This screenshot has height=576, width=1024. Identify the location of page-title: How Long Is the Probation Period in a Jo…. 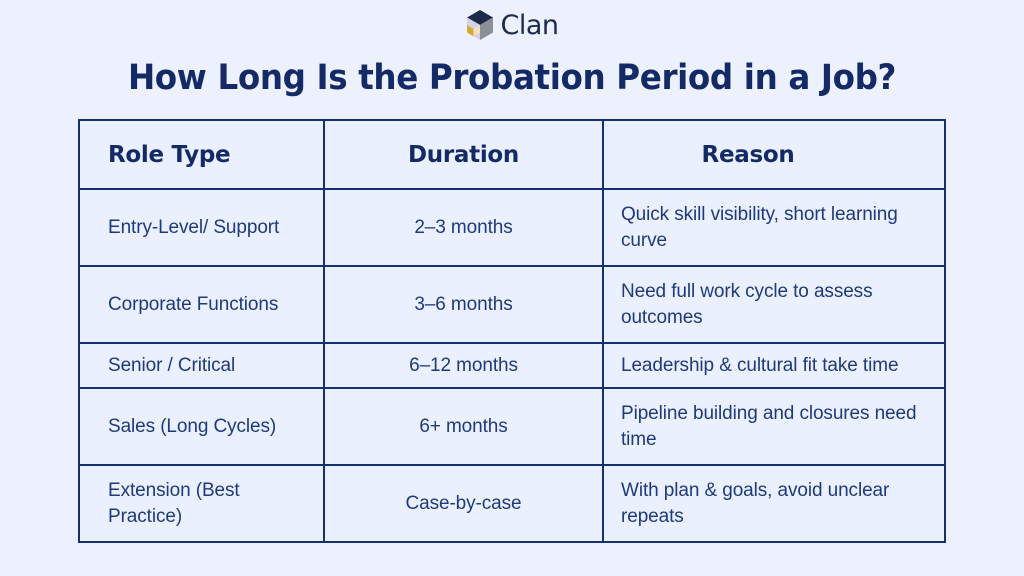
(512, 78).